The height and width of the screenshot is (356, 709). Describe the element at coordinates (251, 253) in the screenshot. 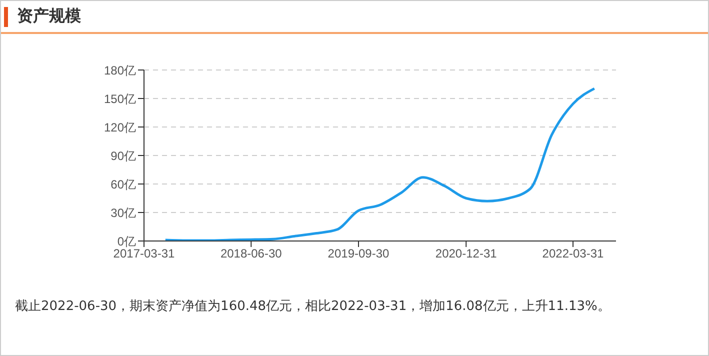

I see `x-tick-label: 2018-06-30` at that location.